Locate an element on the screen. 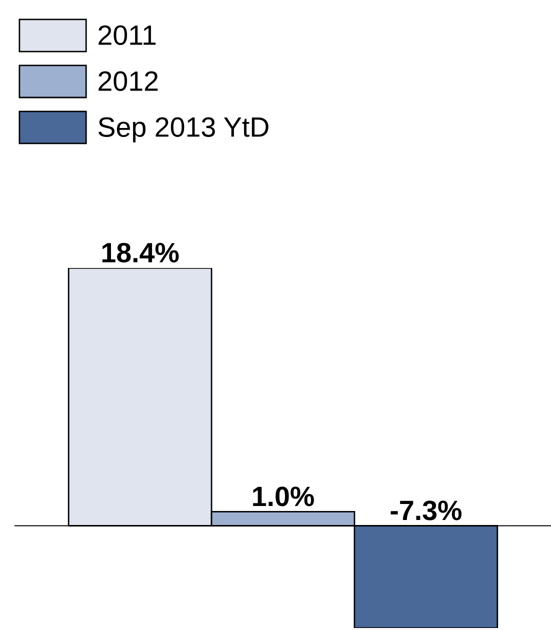 This screenshot has width=551, height=630. data-label: 18.4% is located at coordinates (140, 252).